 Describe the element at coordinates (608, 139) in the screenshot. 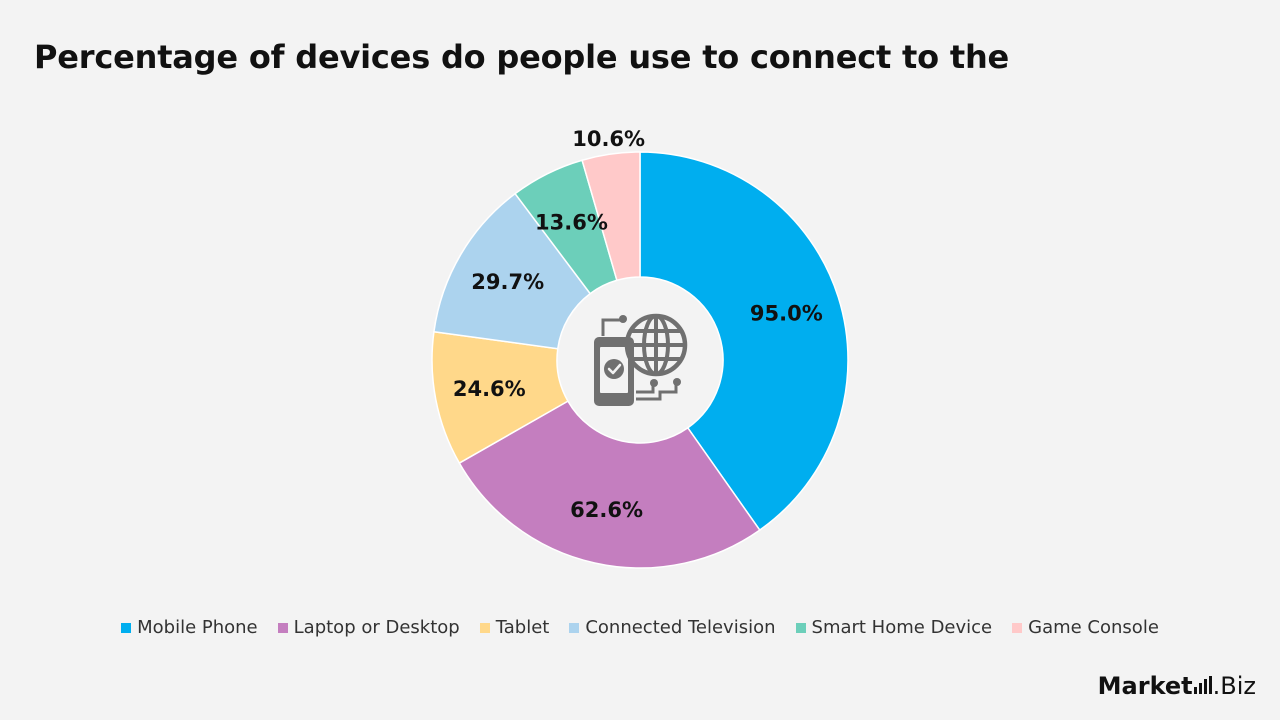

I see `slice-label: 10.6%` at that location.